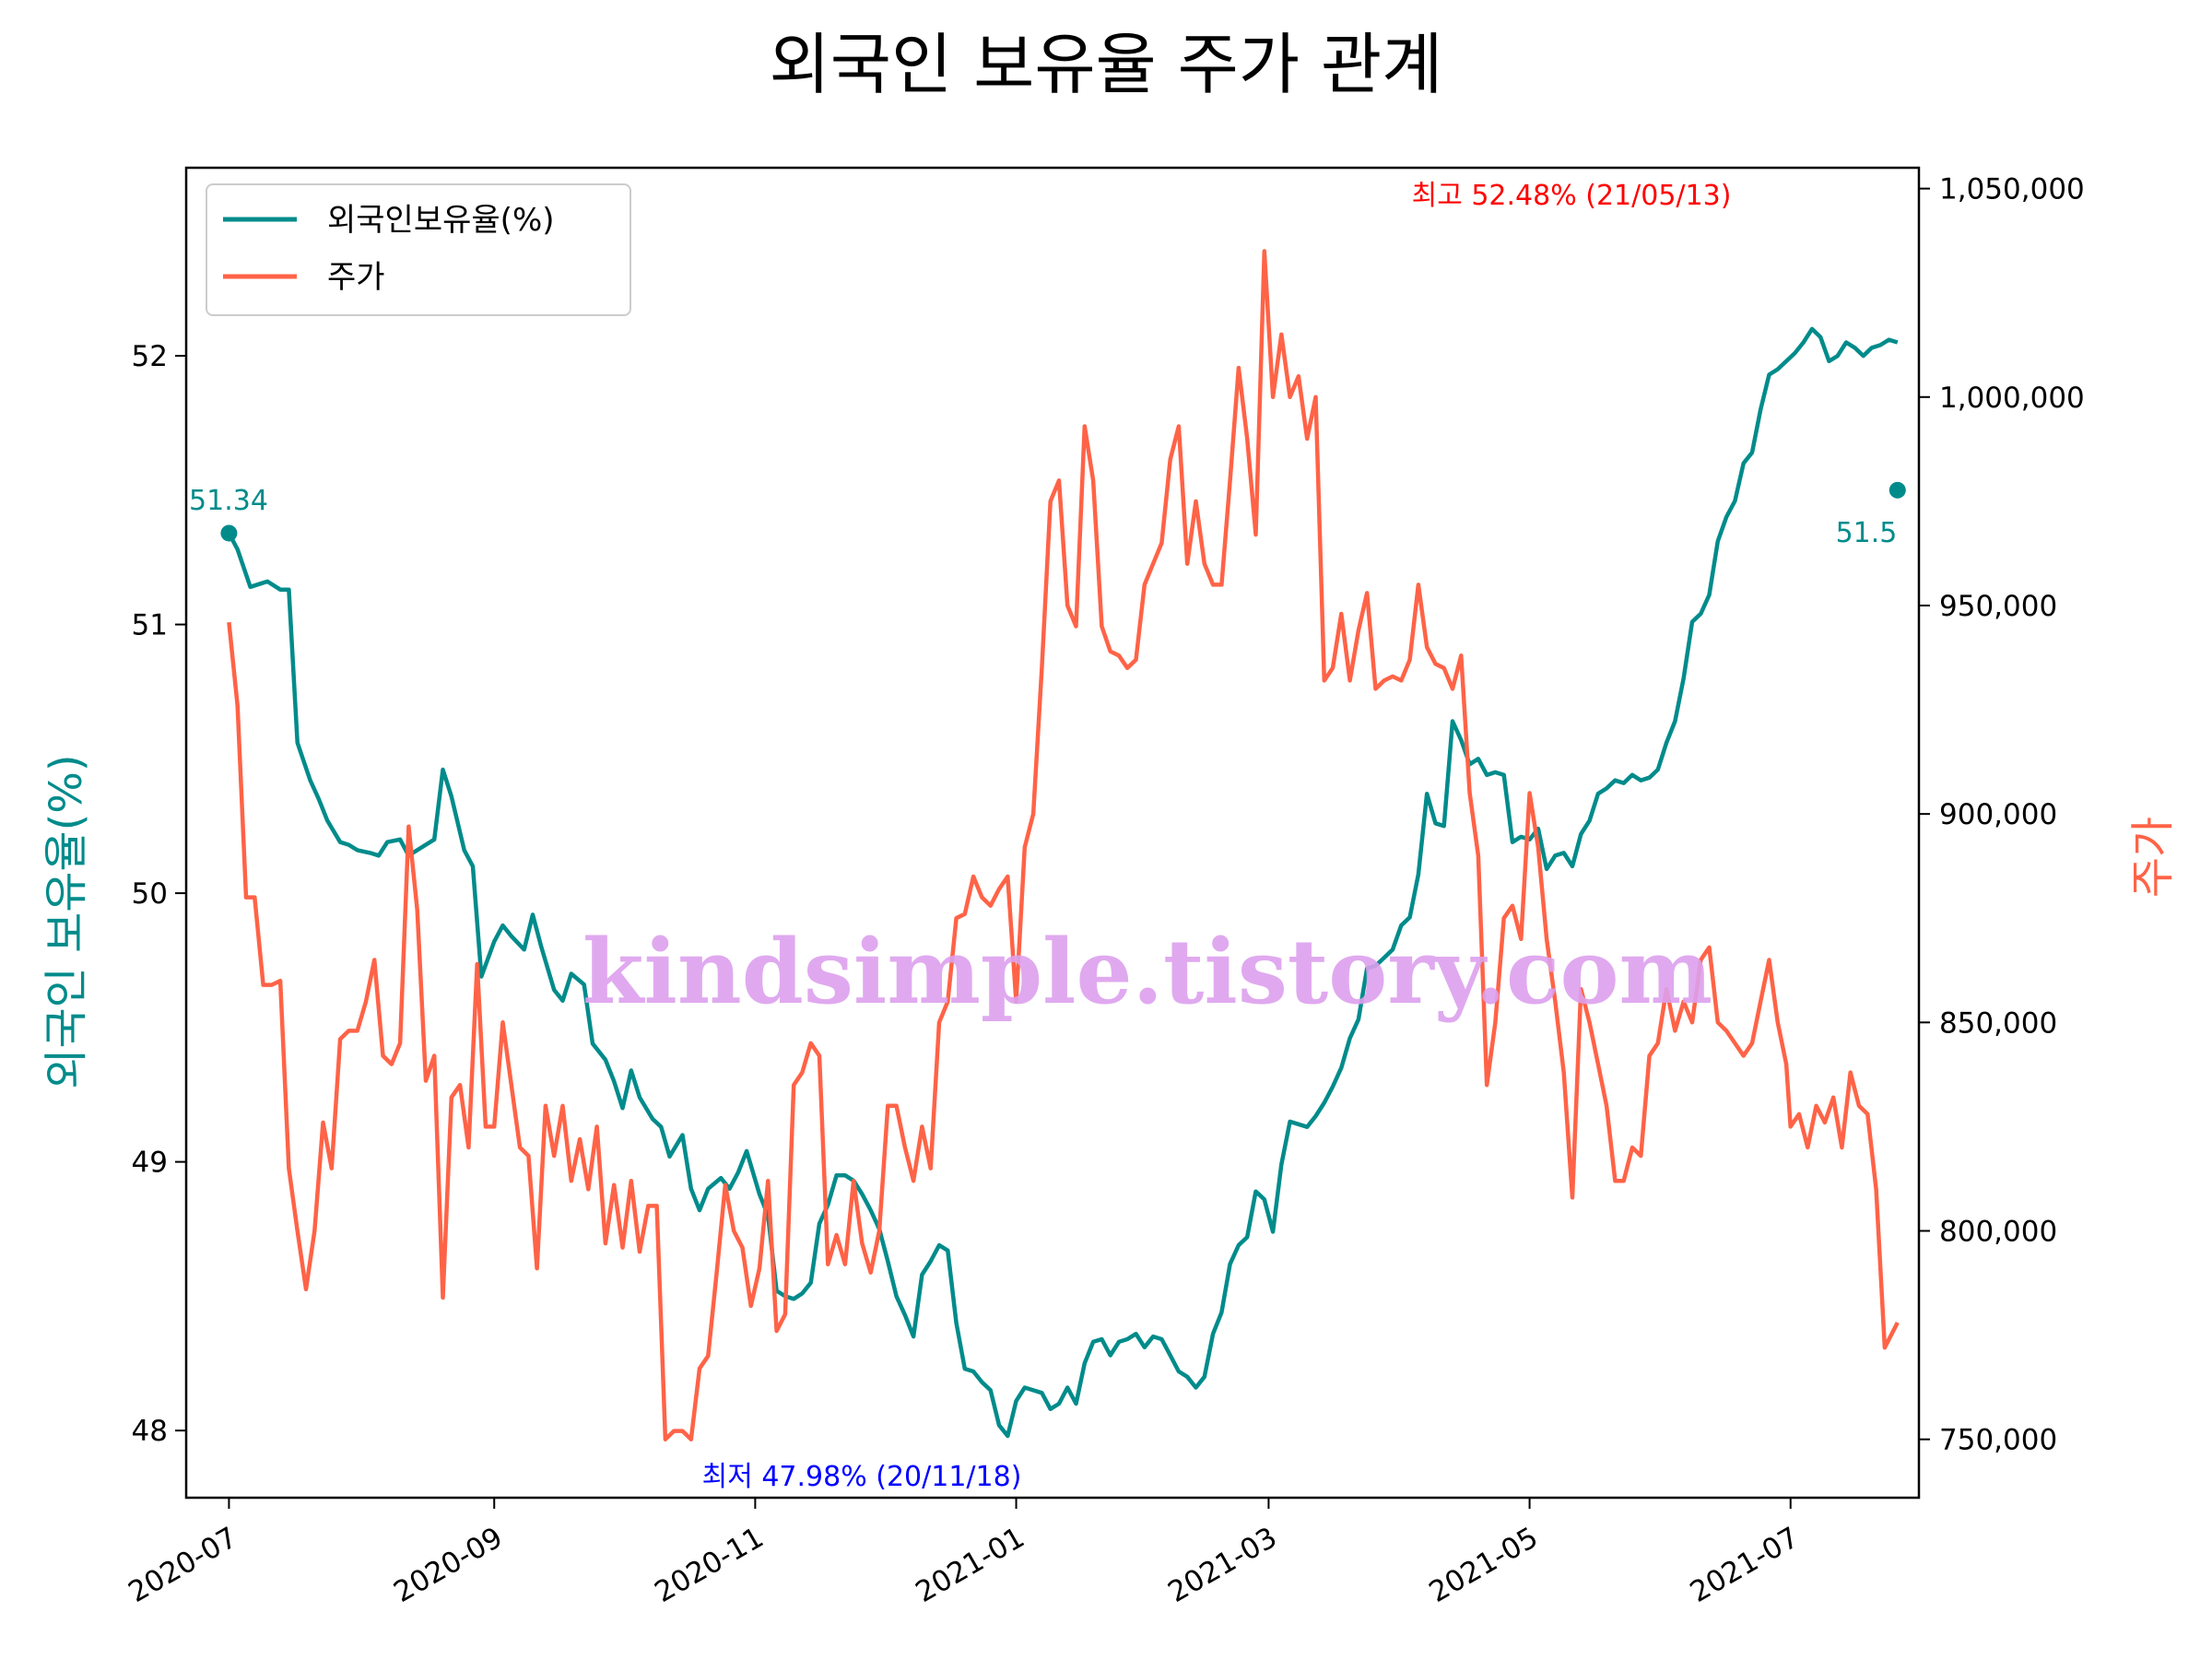 Image resolution: width=2212 pixels, height=1659 pixels. Describe the element at coordinates (150, 625) in the screenshot. I see `y-left-tick-label: 51` at that location.